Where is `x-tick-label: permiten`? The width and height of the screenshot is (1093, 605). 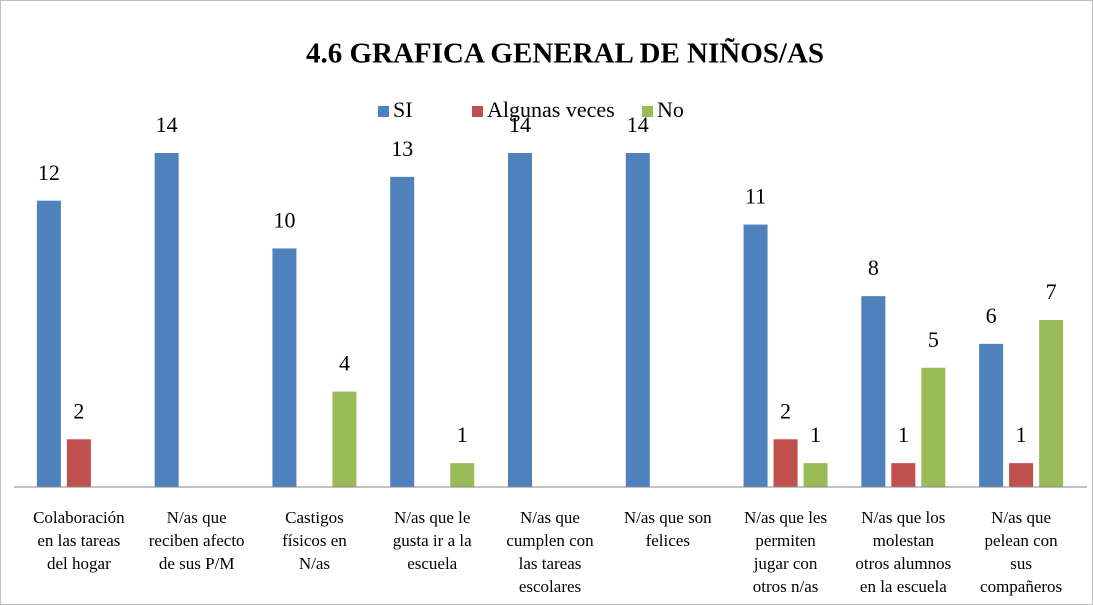 x-tick-label: permiten is located at coordinates (785, 540).